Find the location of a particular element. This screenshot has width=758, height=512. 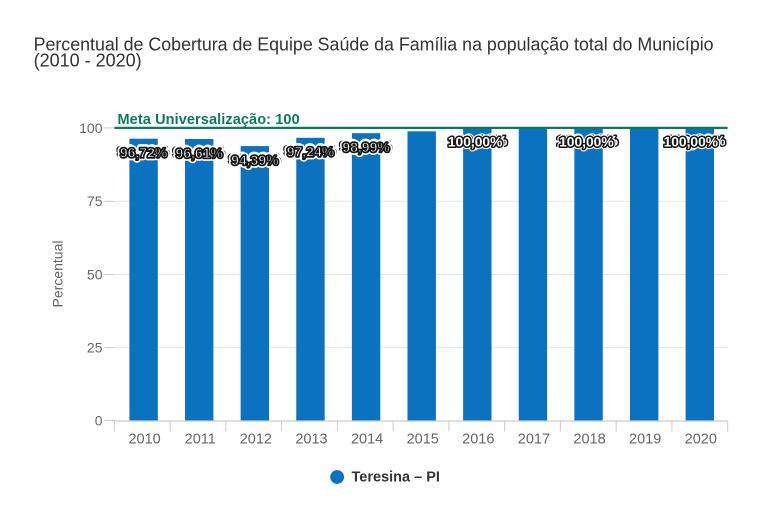

svg-text: 2017 is located at coordinates (534, 440).